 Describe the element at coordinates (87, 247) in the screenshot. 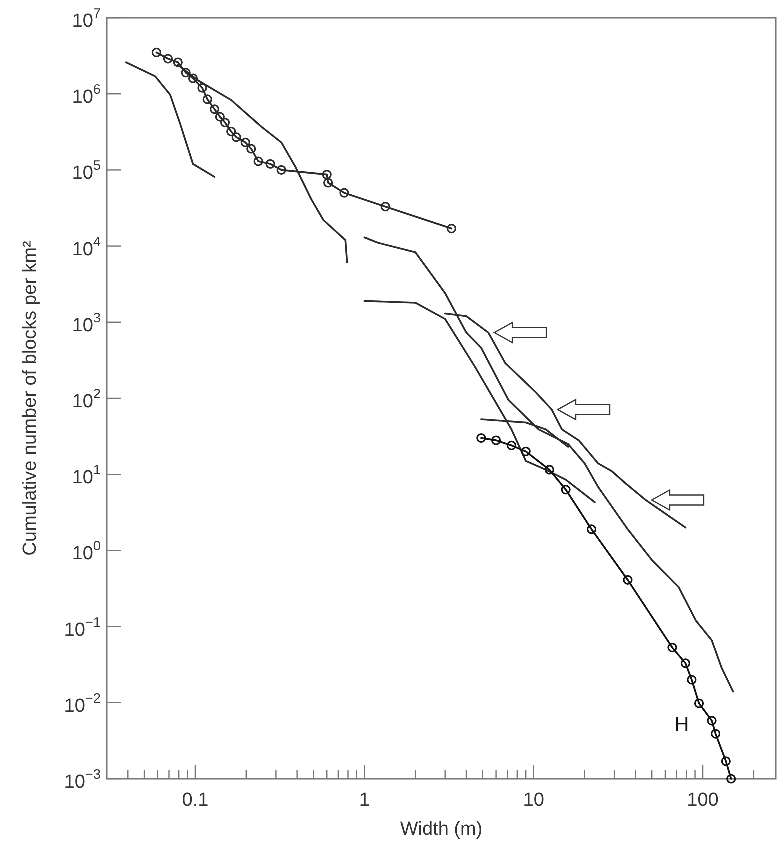

I see `y-tick-label: 10$^{4}$` at that location.